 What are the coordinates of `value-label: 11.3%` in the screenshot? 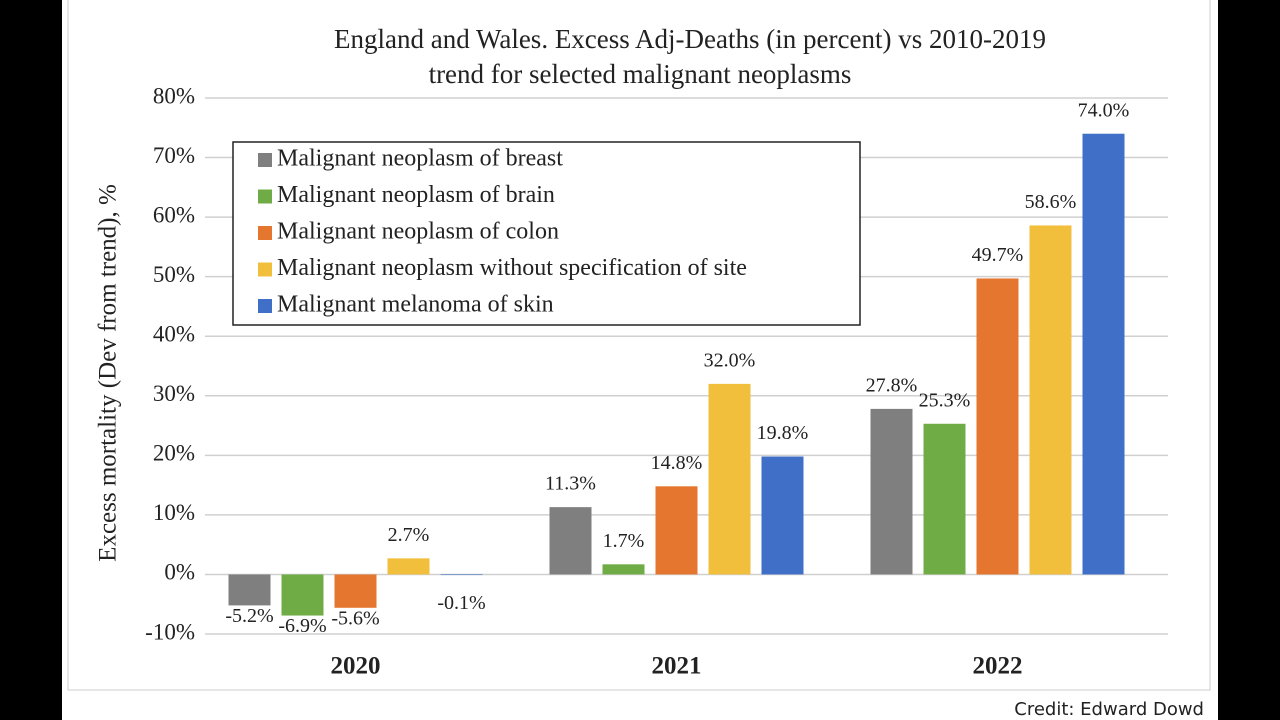 It's located at (570, 484).